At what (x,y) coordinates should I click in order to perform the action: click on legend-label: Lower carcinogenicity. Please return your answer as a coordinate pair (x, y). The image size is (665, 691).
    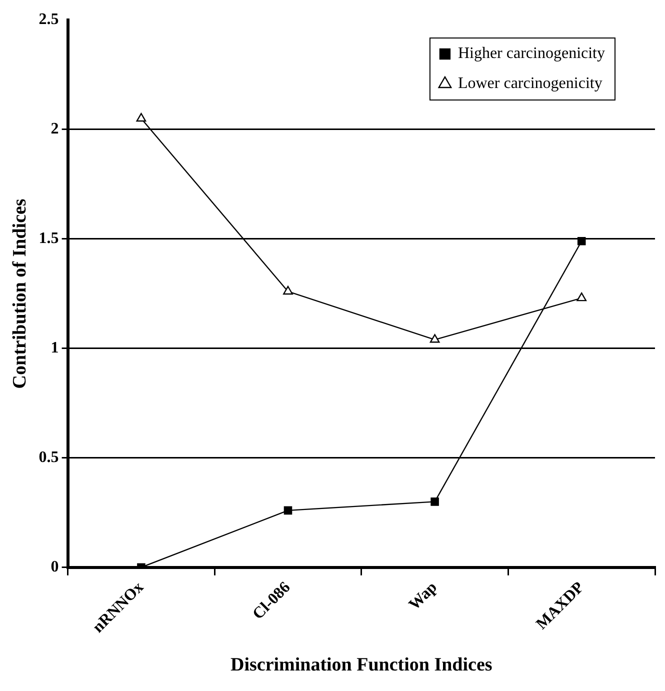
    Looking at the image, I should click on (530, 83).